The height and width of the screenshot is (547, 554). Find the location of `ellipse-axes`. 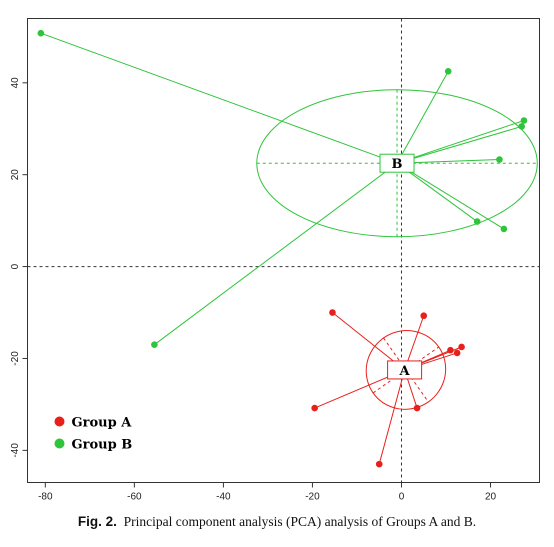

ellipse-axes is located at coordinates (406, 370).